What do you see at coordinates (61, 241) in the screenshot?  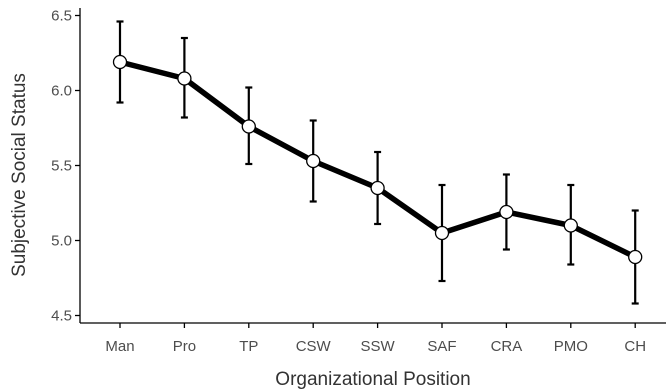 I see `y-tick-label: 5.0` at bounding box center [61, 241].